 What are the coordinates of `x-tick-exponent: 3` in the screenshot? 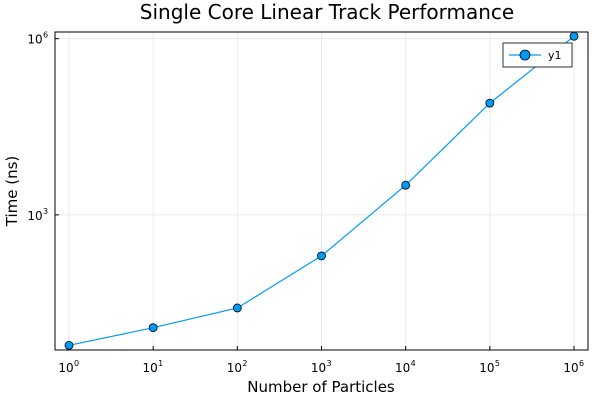 It's located at (329, 363).